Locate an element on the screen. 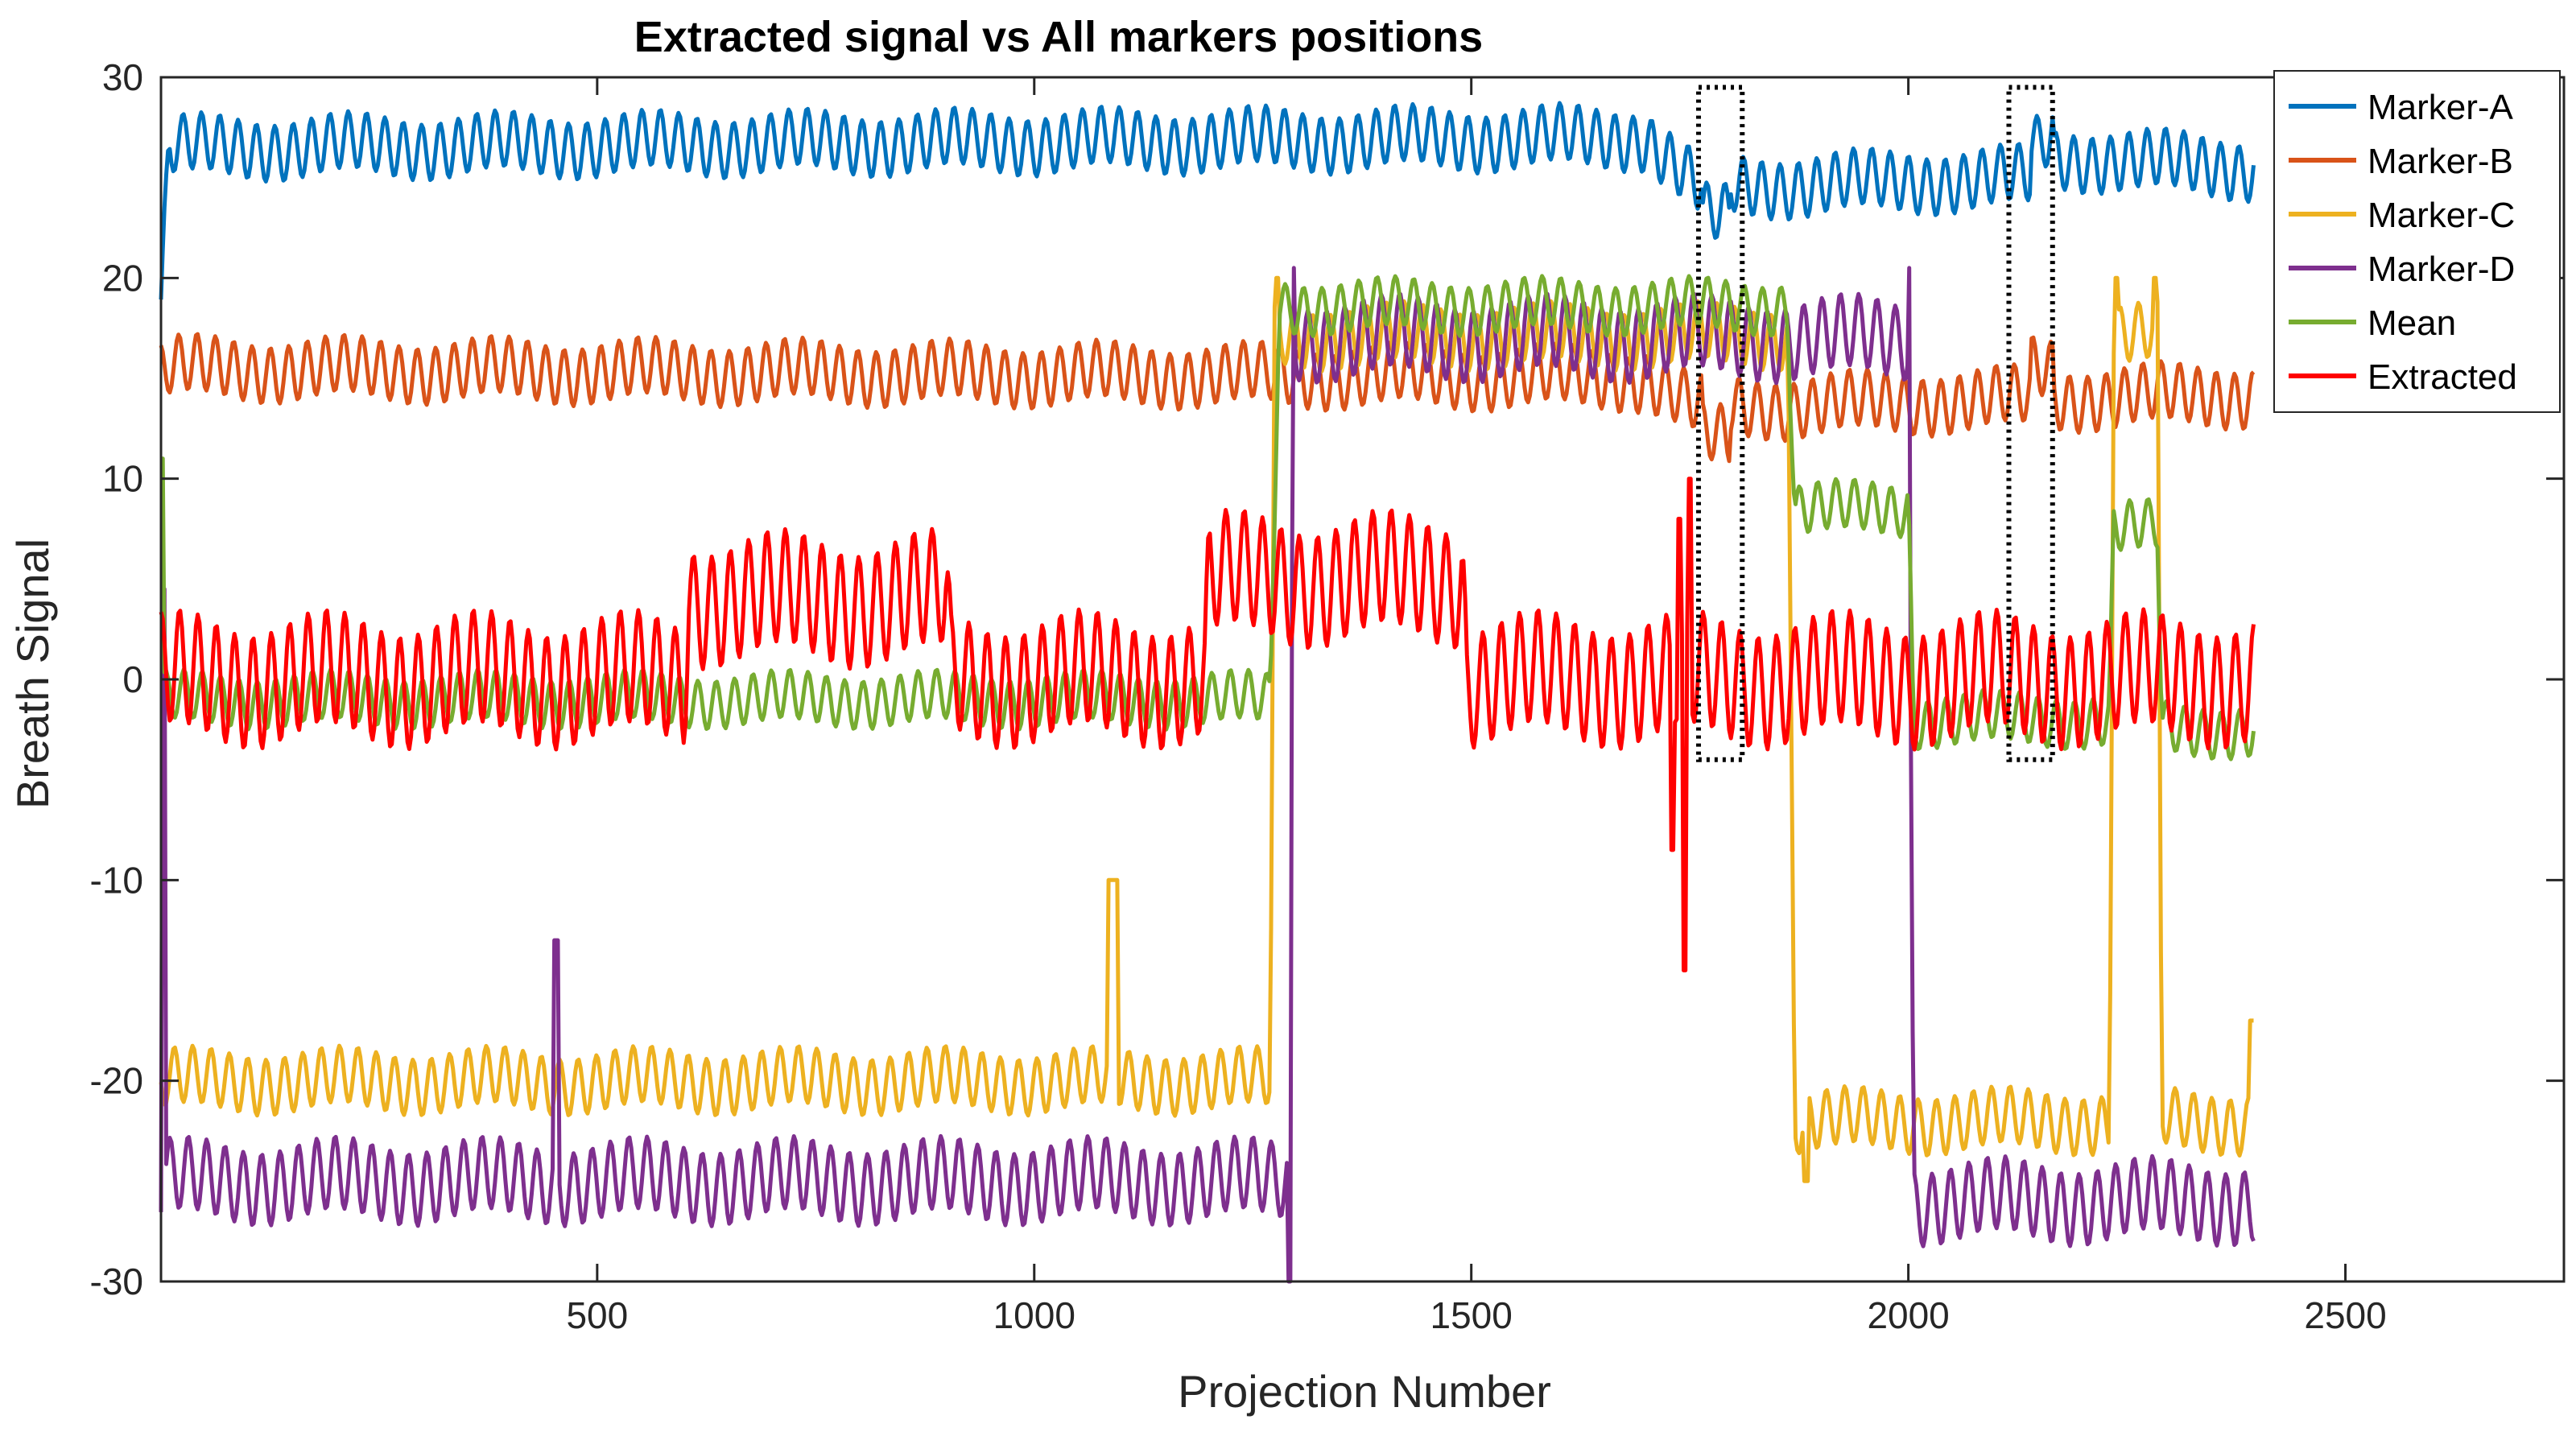 The width and height of the screenshot is (2576, 1432). legend-label: Mean is located at coordinates (2412, 323).